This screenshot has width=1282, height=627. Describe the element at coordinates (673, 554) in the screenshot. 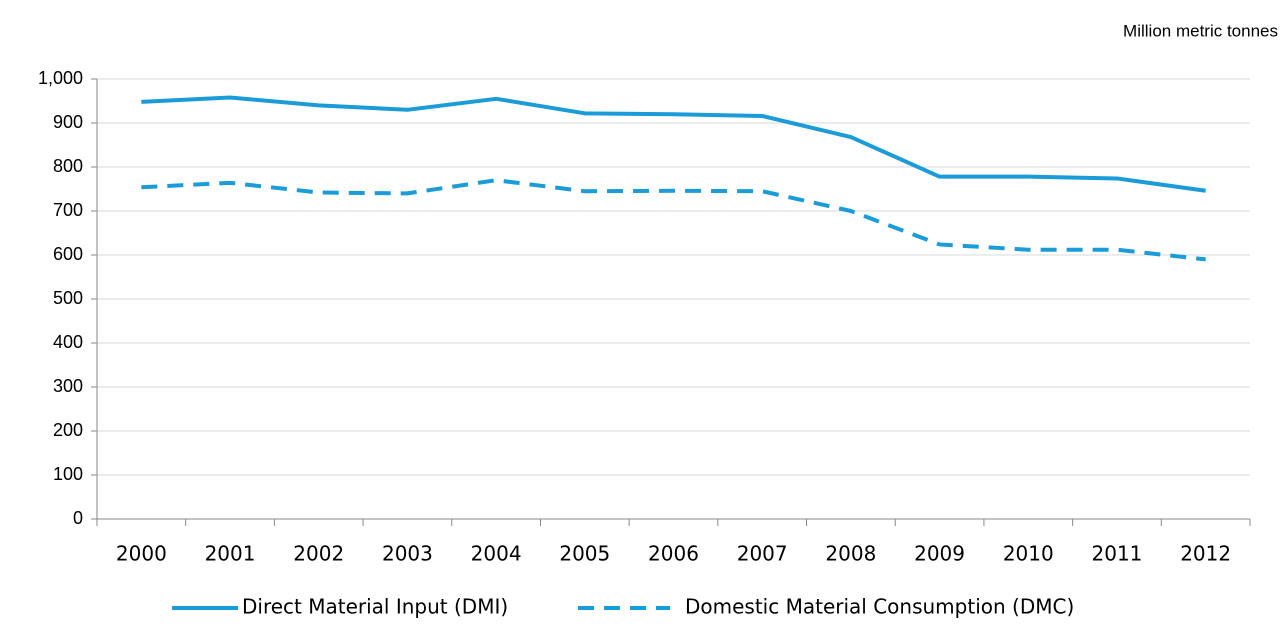

I see `x-tick-label: 2006` at that location.